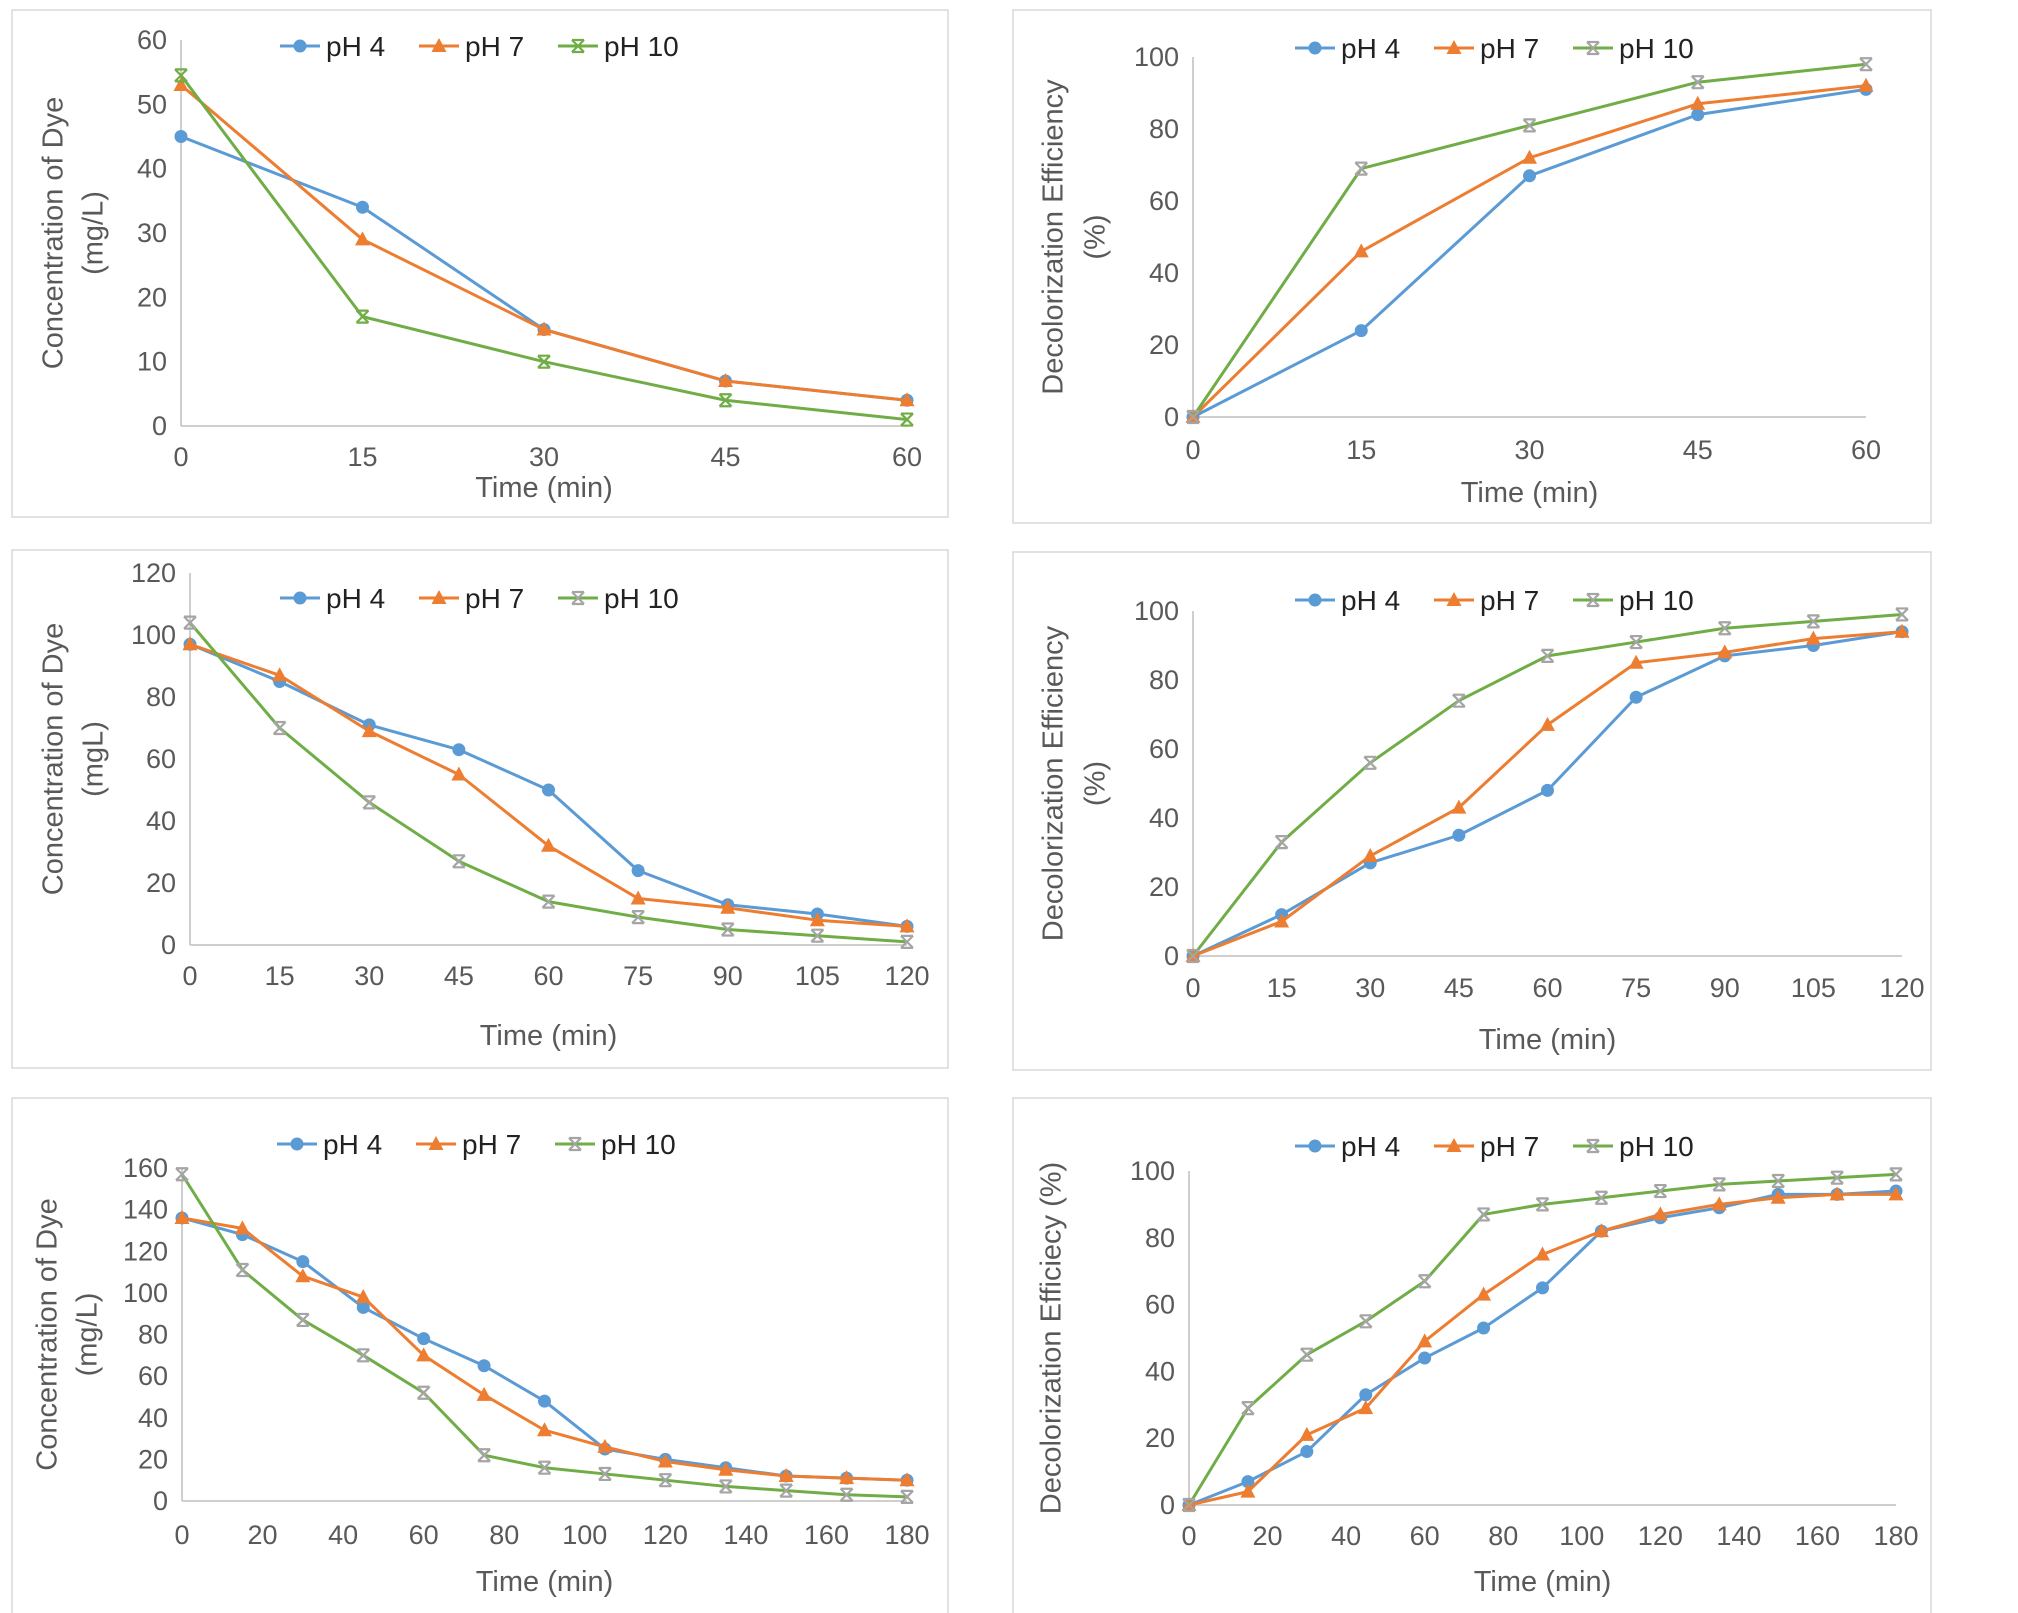 The image size is (2018, 1613). Describe the element at coordinates (638, 976) in the screenshot. I see `x-tick-label: 75` at that location.